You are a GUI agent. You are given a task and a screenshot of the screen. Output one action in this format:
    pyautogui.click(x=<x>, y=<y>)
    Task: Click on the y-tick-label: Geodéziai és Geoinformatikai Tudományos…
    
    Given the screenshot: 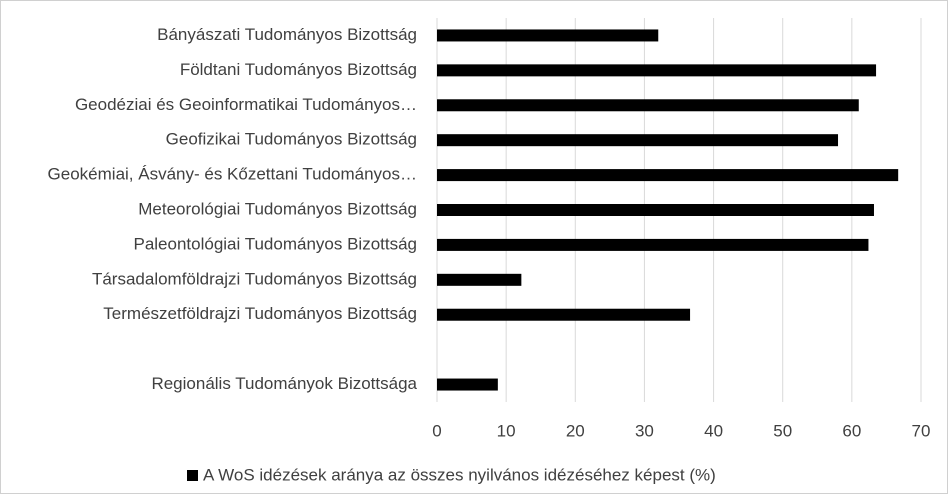 What is the action you would take?
    pyautogui.click(x=246, y=104)
    